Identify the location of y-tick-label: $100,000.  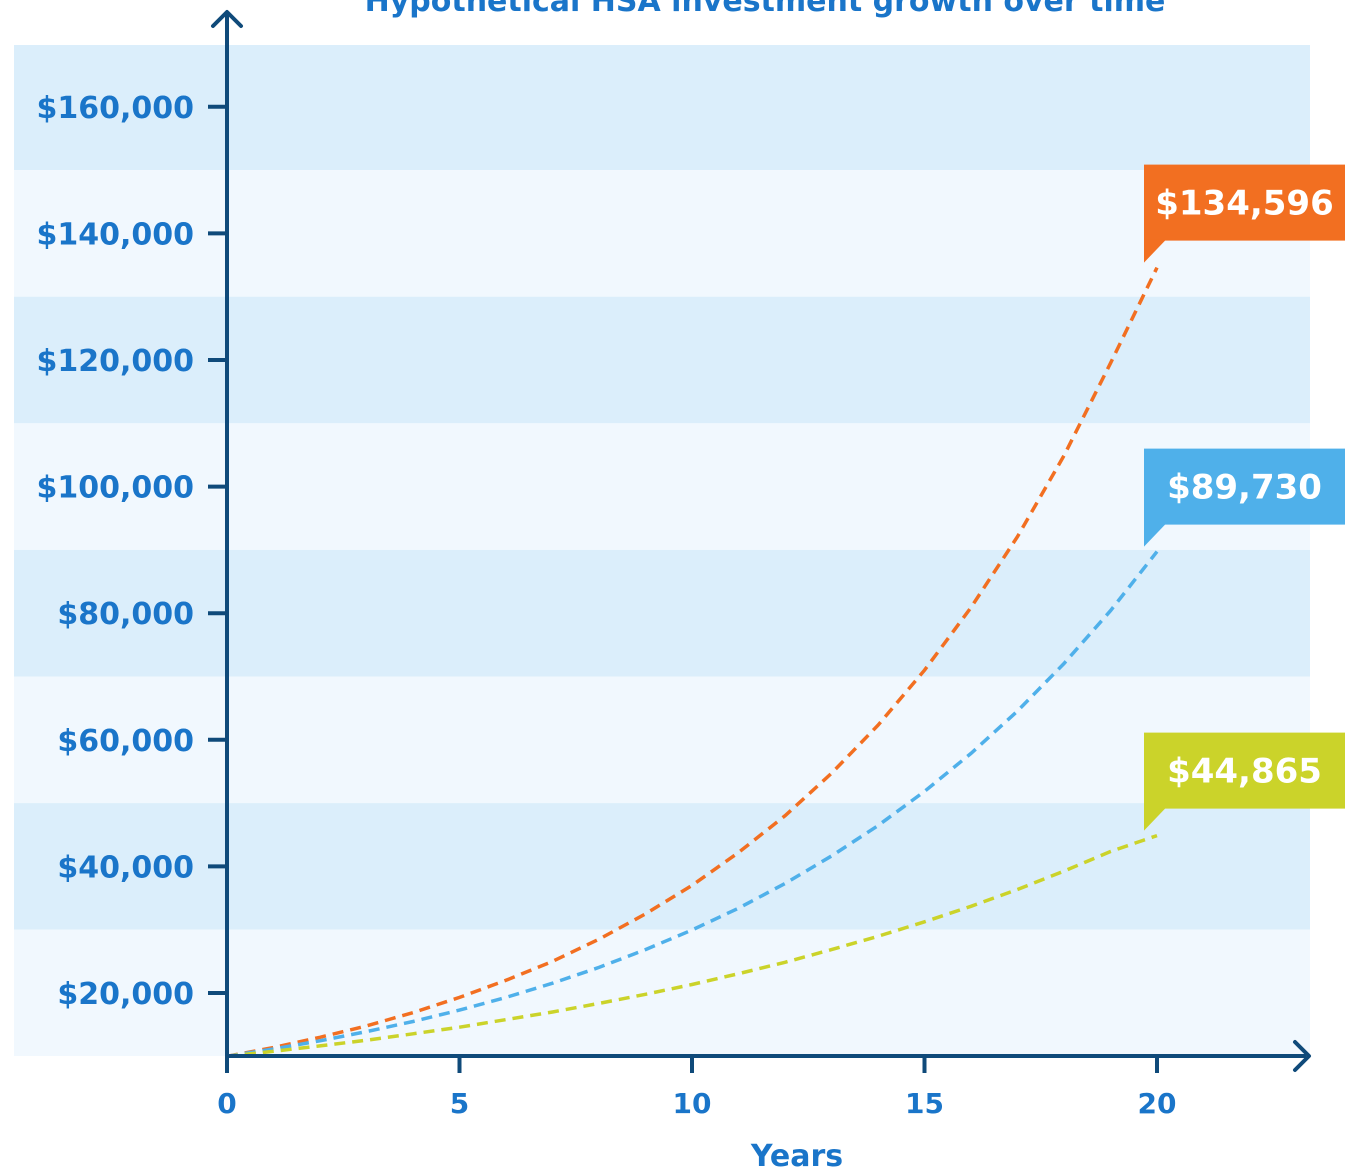
(115, 488).